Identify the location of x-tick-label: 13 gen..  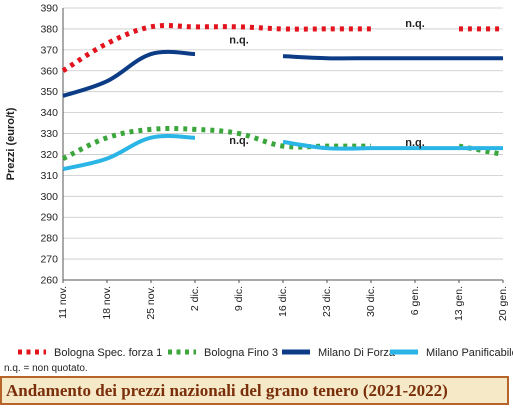
(459, 303).